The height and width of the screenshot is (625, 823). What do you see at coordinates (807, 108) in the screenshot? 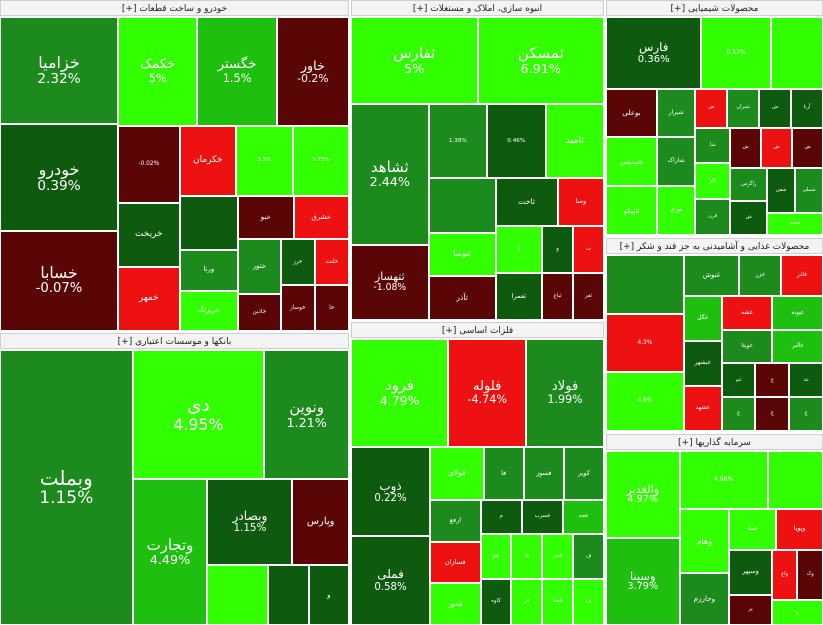
I see `stock-tile: آریا` at bounding box center [807, 108].